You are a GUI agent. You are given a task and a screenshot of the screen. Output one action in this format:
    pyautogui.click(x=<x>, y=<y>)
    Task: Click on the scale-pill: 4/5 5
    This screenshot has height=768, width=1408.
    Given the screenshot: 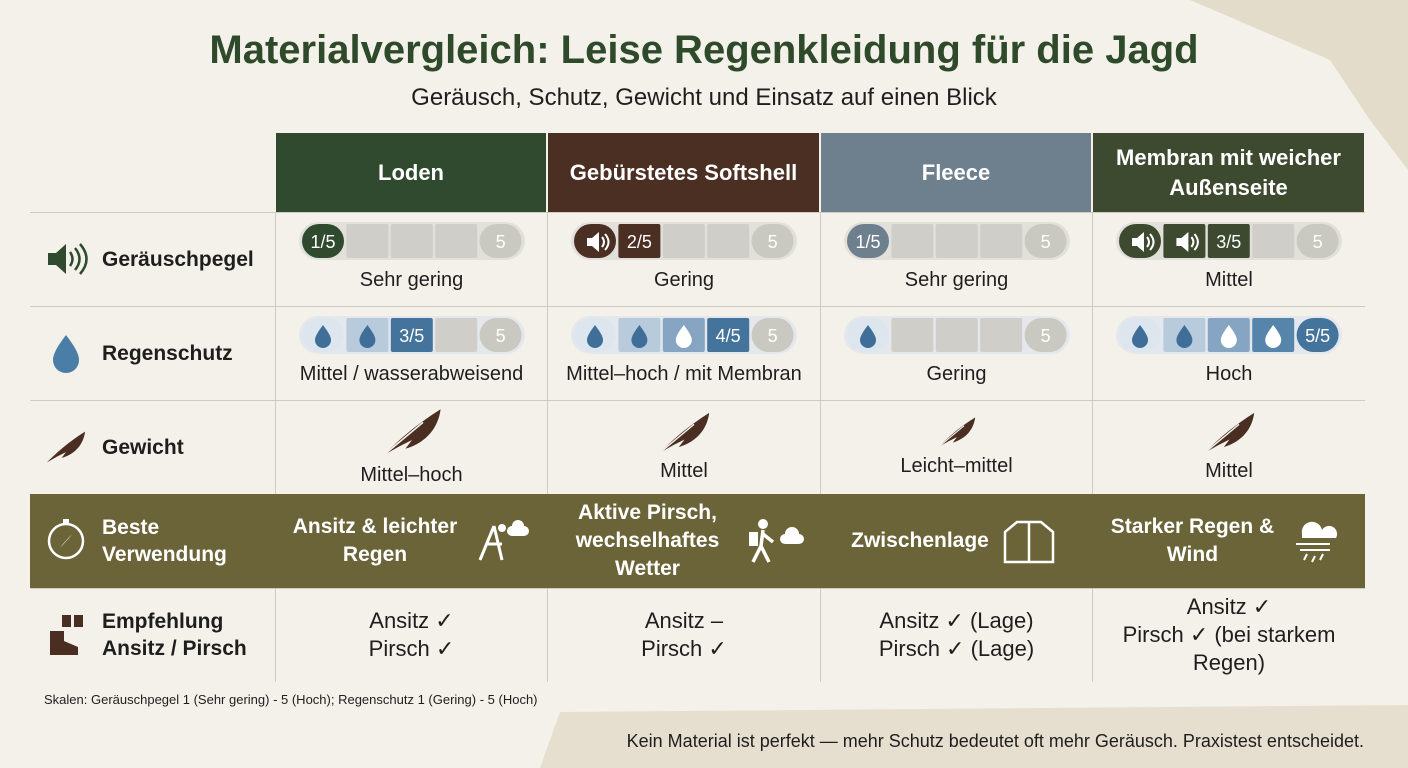 What is the action you would take?
    pyautogui.click(x=684, y=334)
    